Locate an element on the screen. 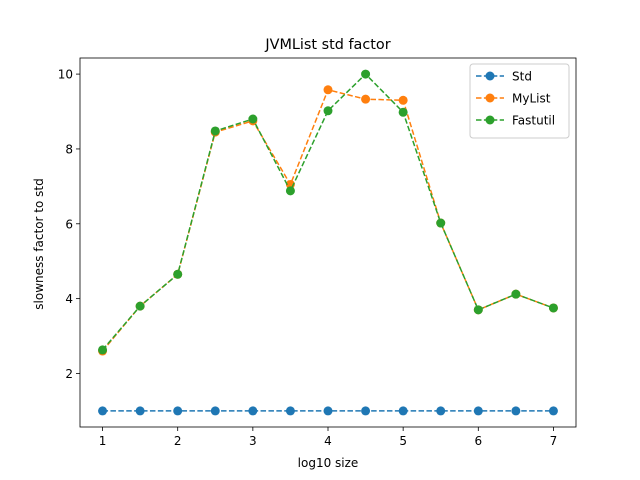 This screenshot has height=480, width=640. legend-marker-fastutil is located at coordinates (490, 120).